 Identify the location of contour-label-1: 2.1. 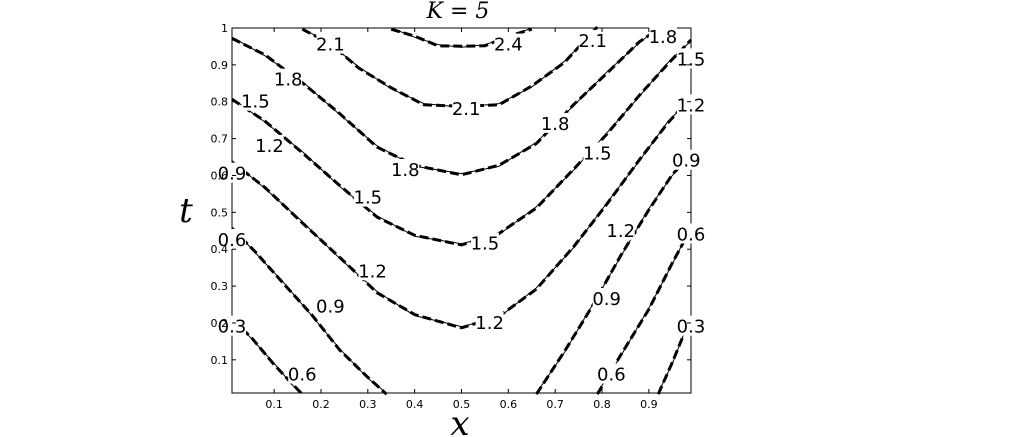
(330, 45).